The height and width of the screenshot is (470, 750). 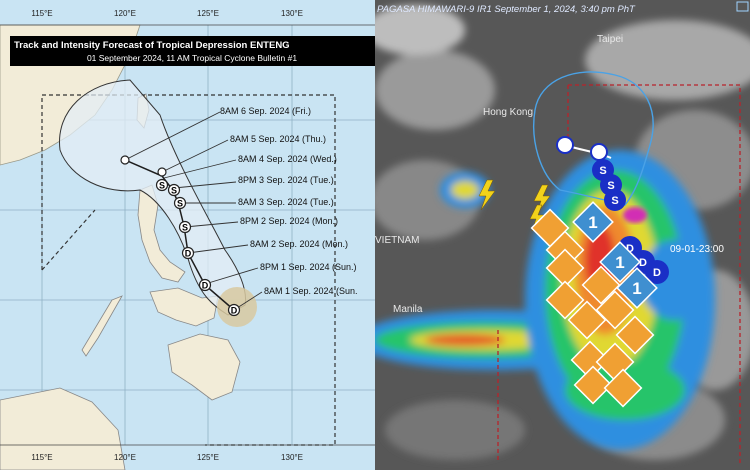 I want to click on track-marker-2sep-am, so click(x=188, y=253).